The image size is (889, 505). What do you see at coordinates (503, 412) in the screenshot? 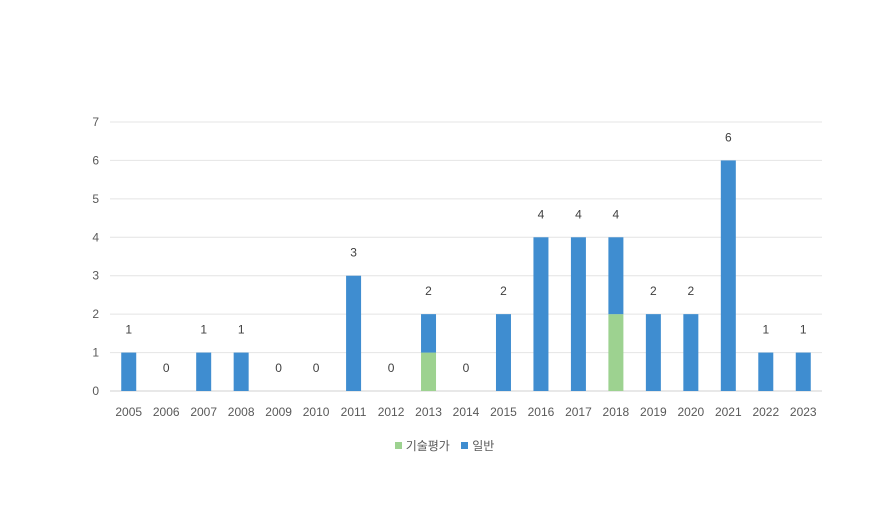
I see `x-tick-label: 2015` at bounding box center [503, 412].